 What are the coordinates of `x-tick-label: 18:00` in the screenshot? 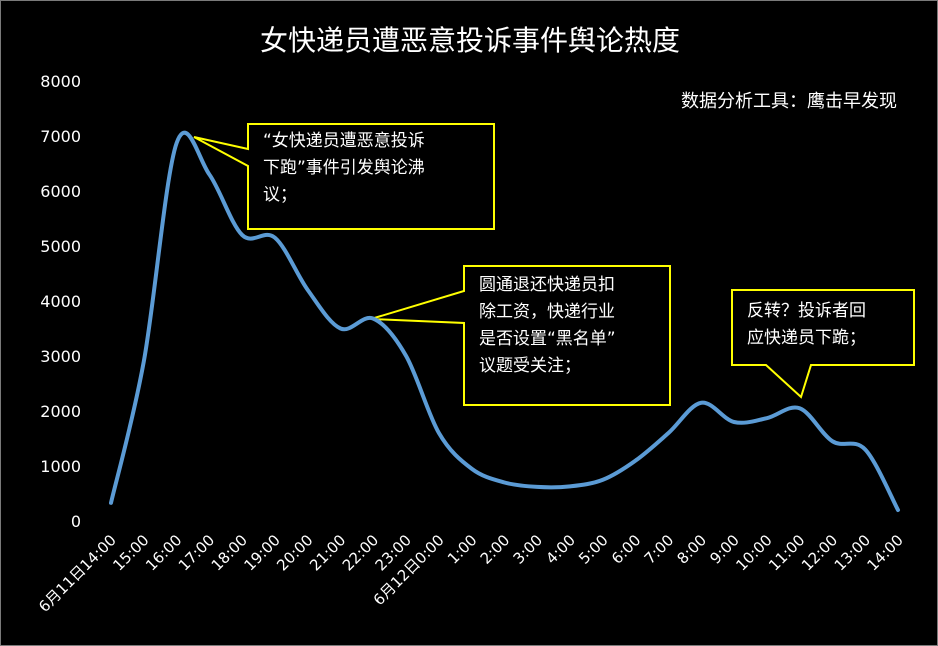 It's located at (229, 552).